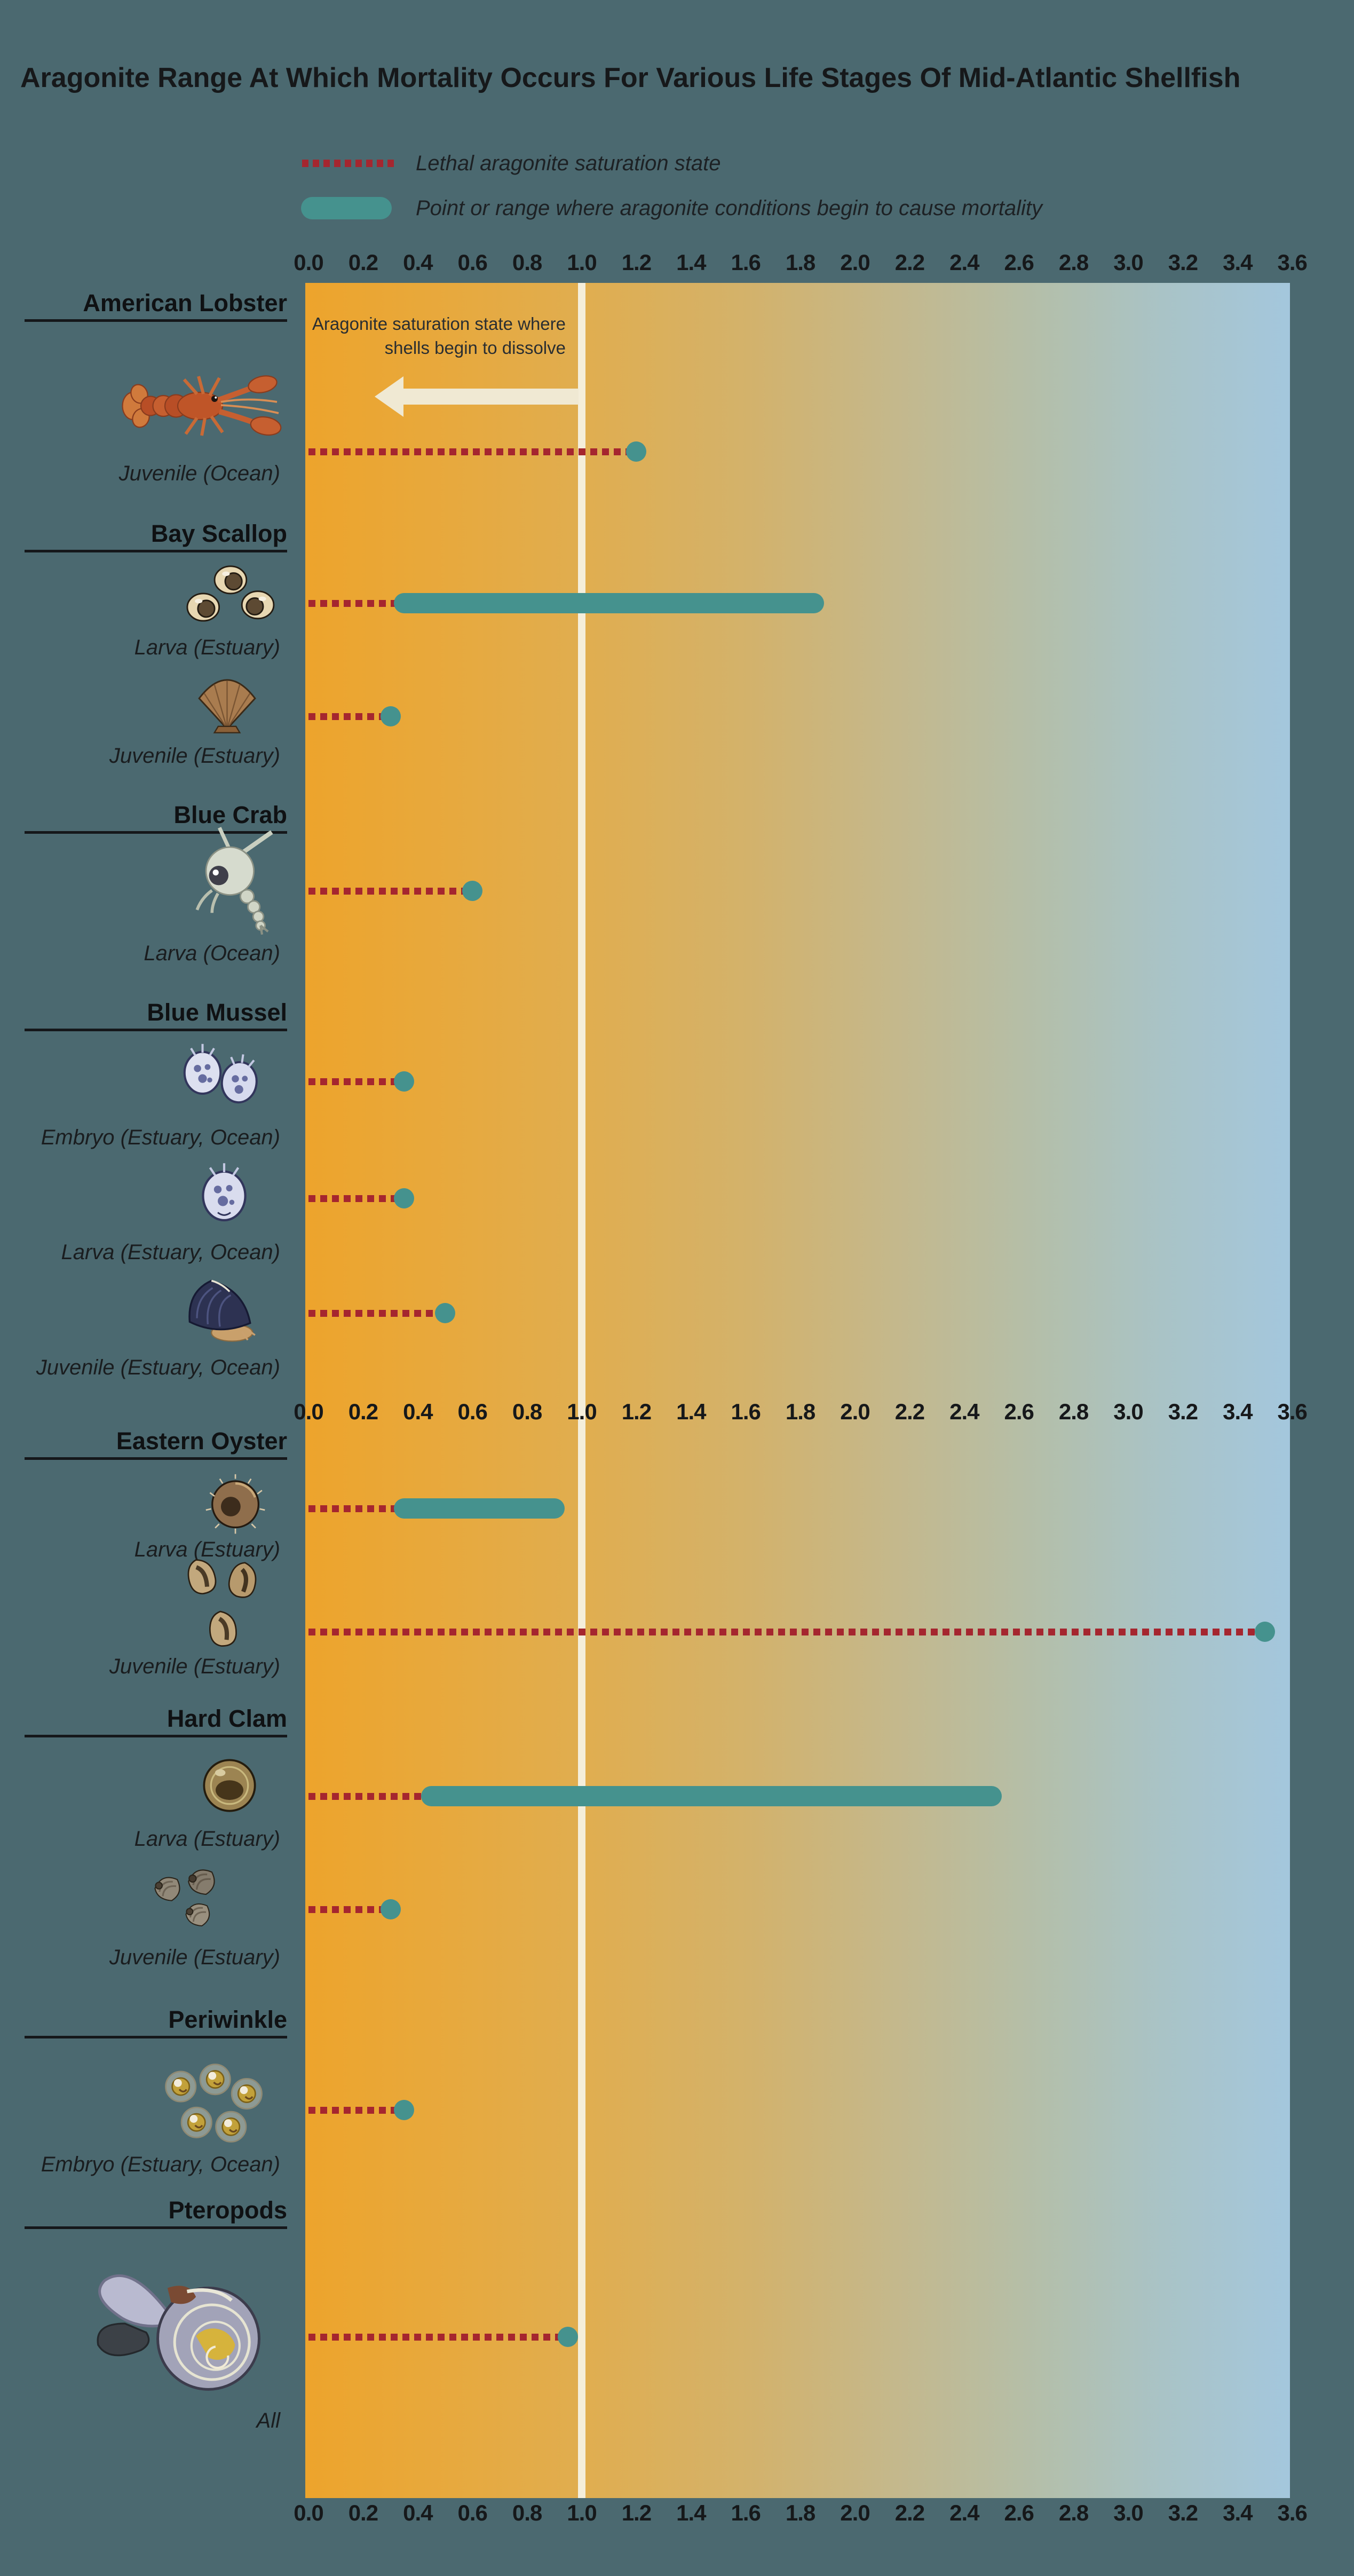  I want to click on dissolve-annotation-line1: Aragonite saturation state where, so click(439, 324).